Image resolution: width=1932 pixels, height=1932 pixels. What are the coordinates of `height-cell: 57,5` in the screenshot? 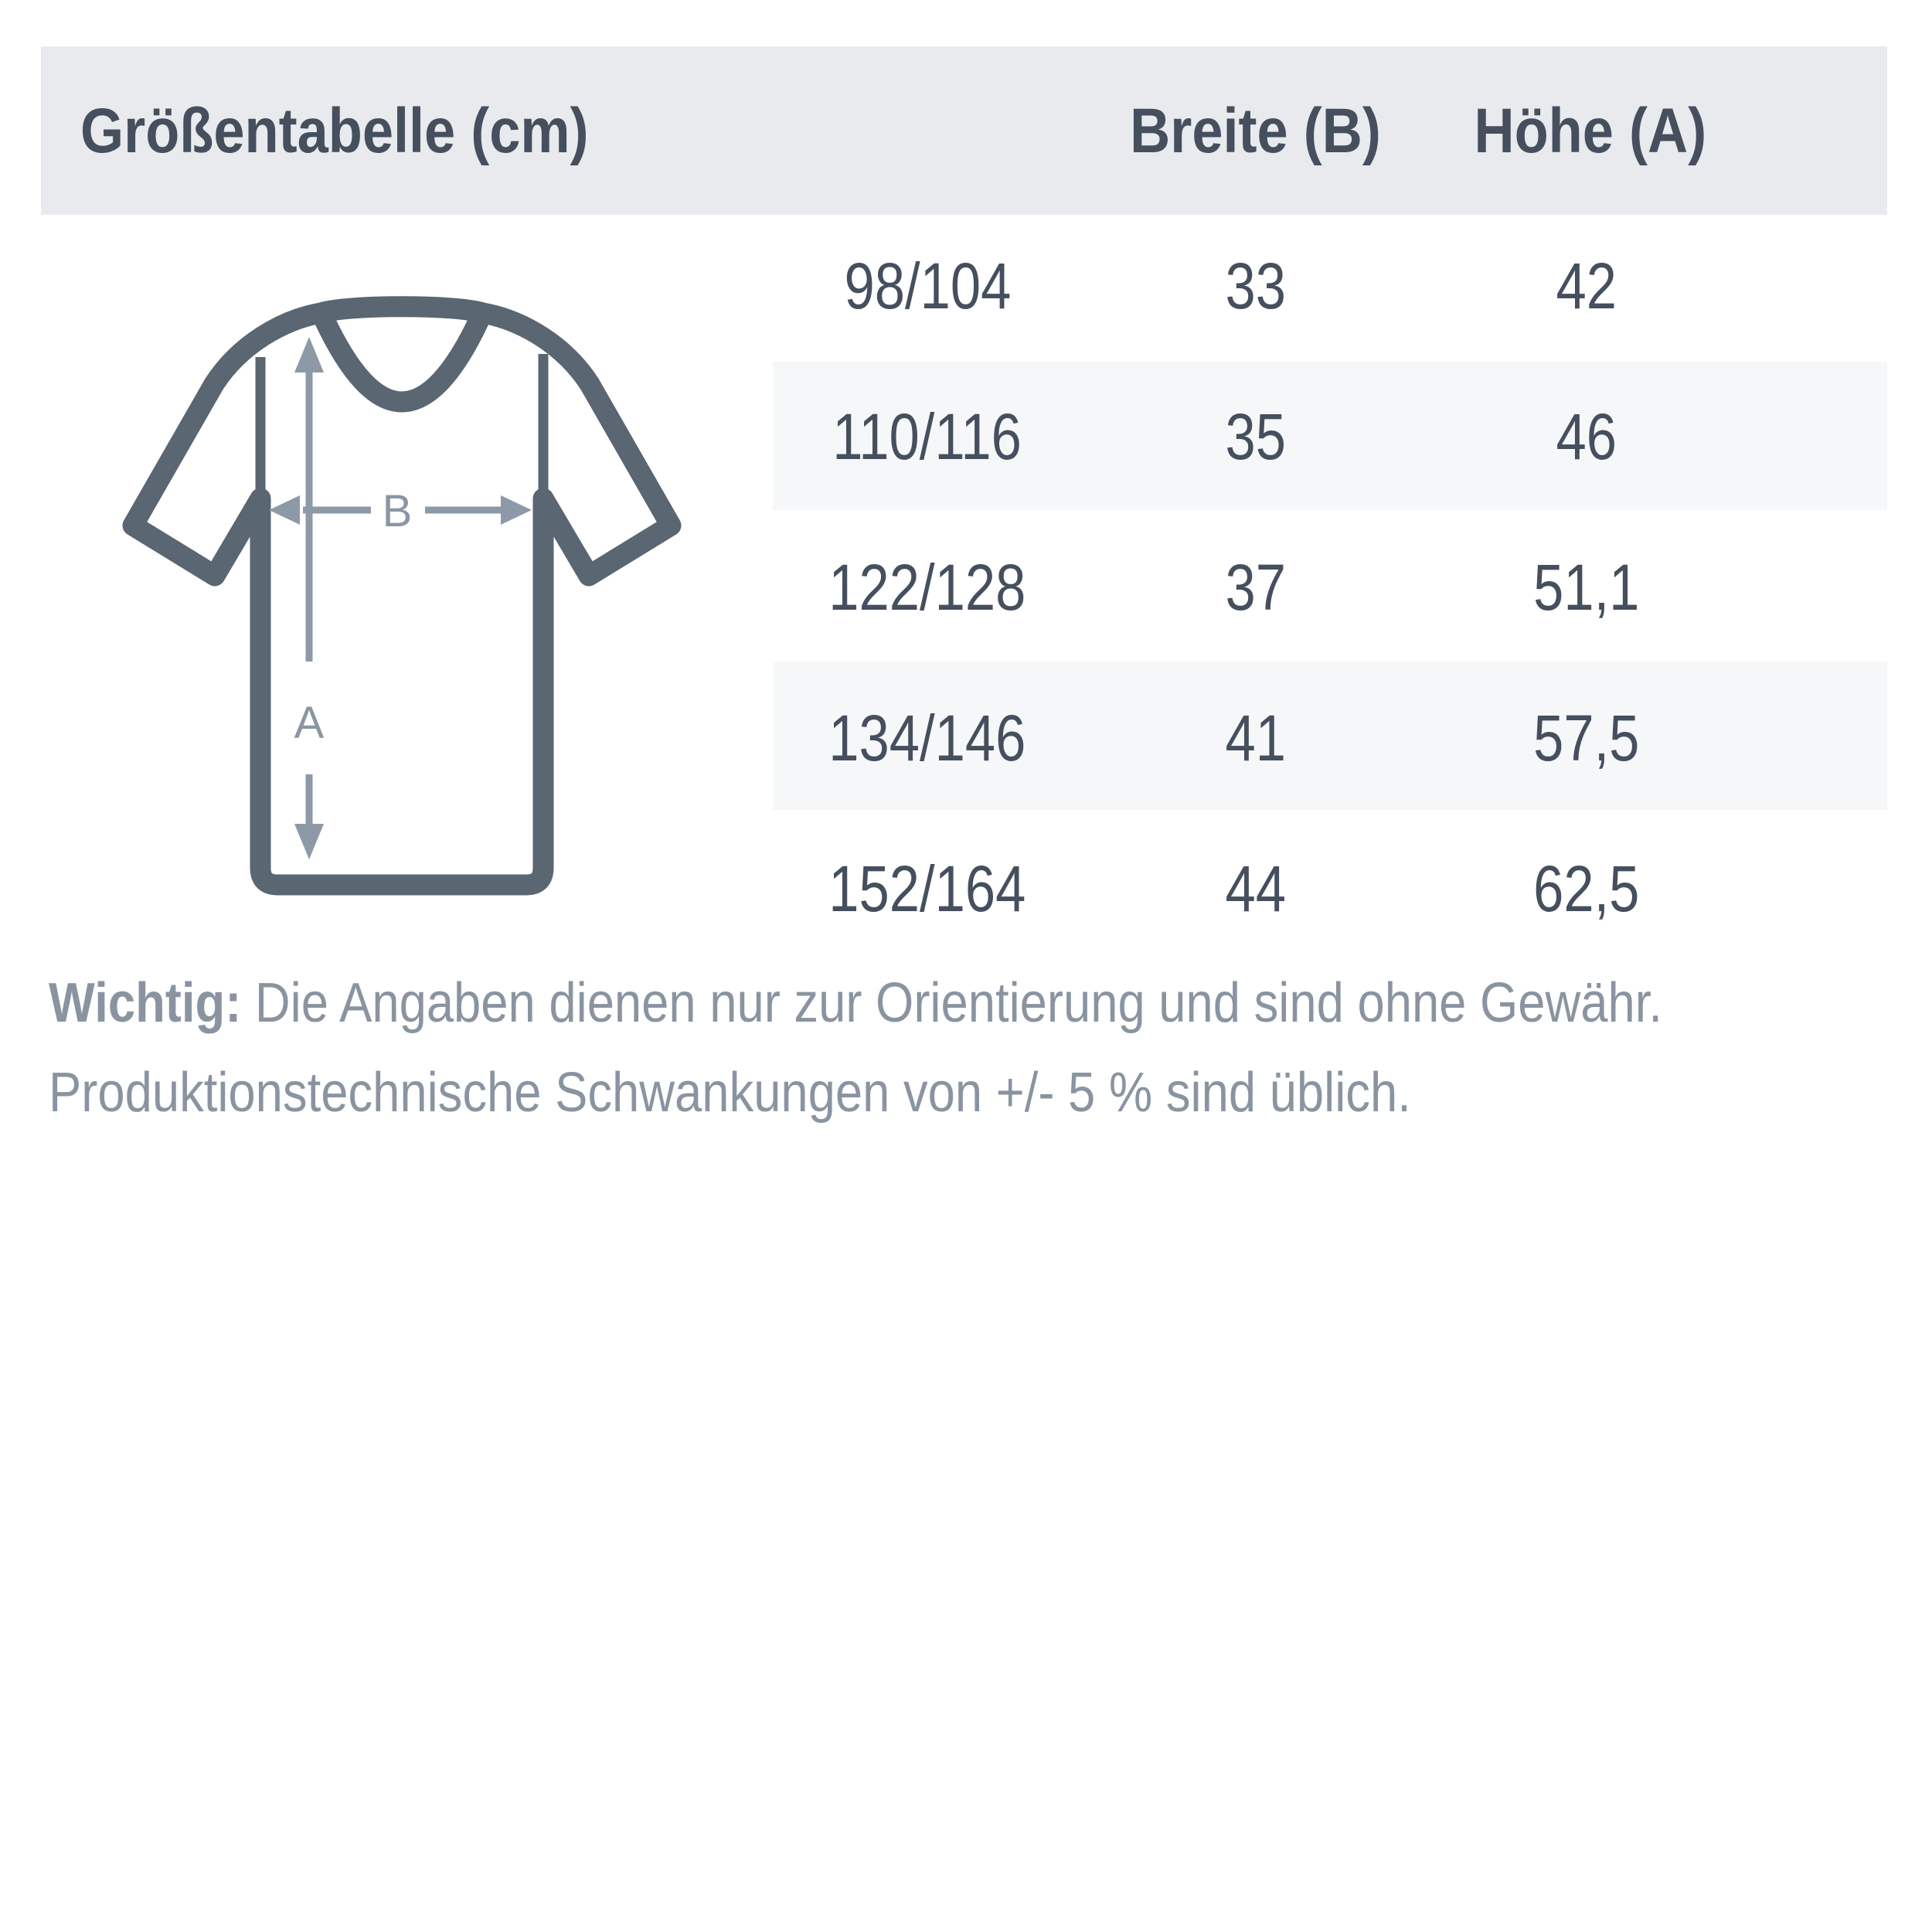 It's located at (1586, 738).